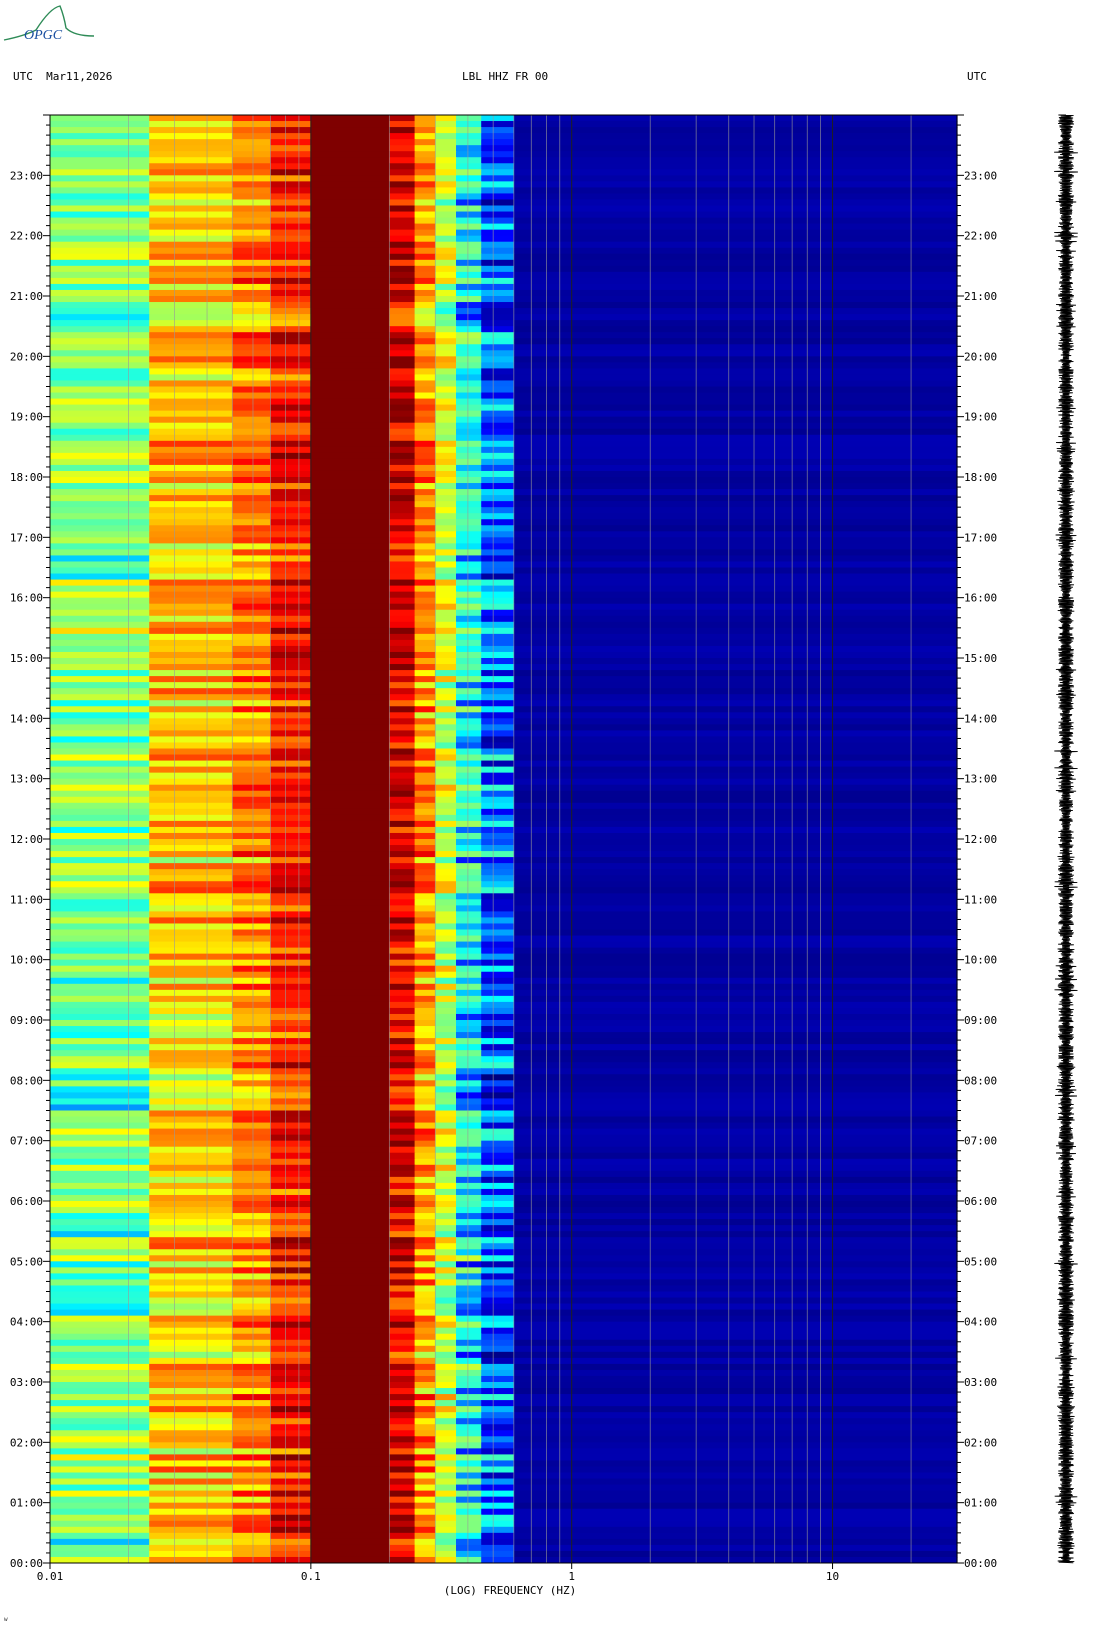 The width and height of the screenshot is (1102, 1634). What do you see at coordinates (26, 598) in the screenshot?
I see `y-tick-label-left: 16:00` at bounding box center [26, 598].